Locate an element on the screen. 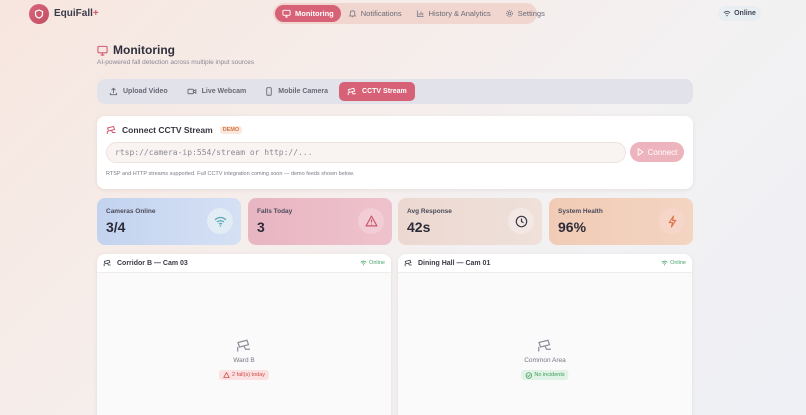 This screenshot has width=806, height=415. connection-status: Online is located at coordinates (739, 13).